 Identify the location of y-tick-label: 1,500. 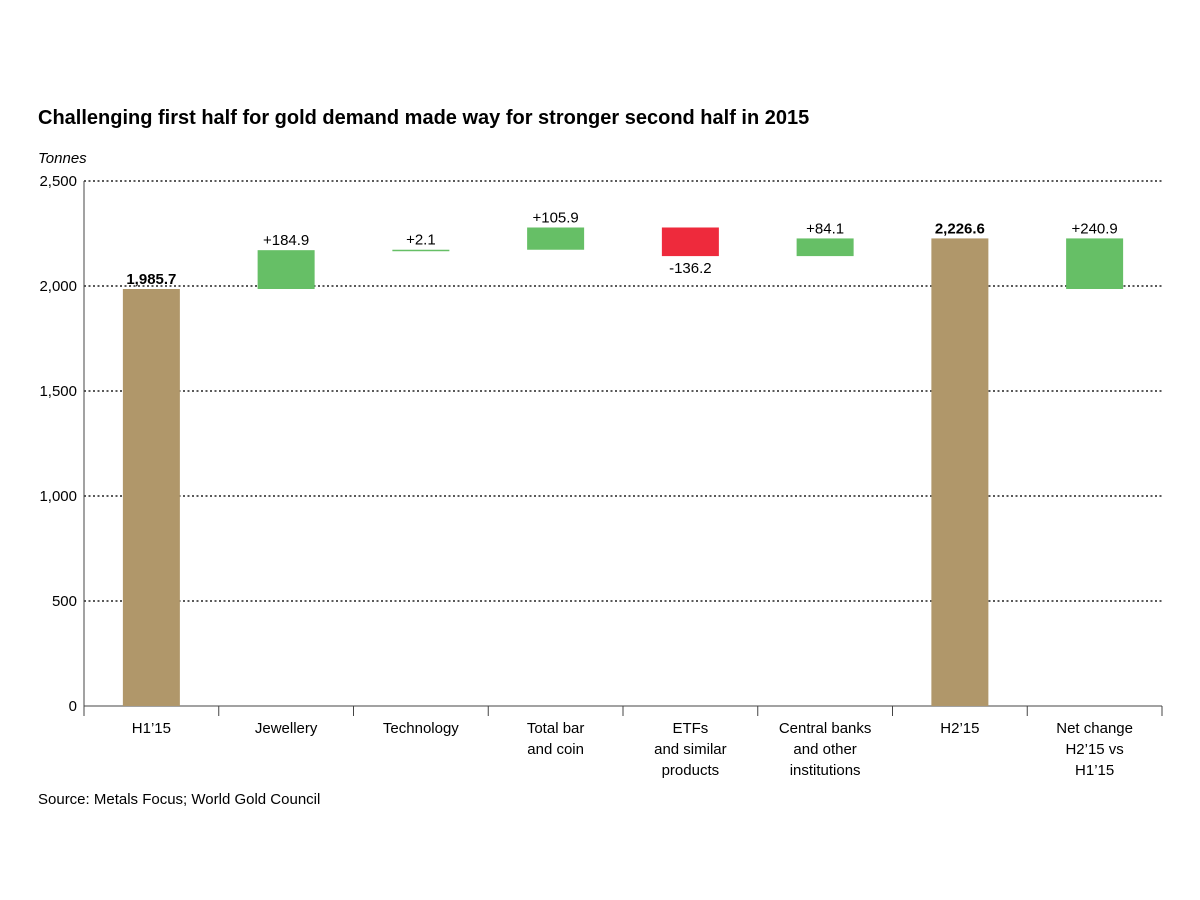
(58, 391).